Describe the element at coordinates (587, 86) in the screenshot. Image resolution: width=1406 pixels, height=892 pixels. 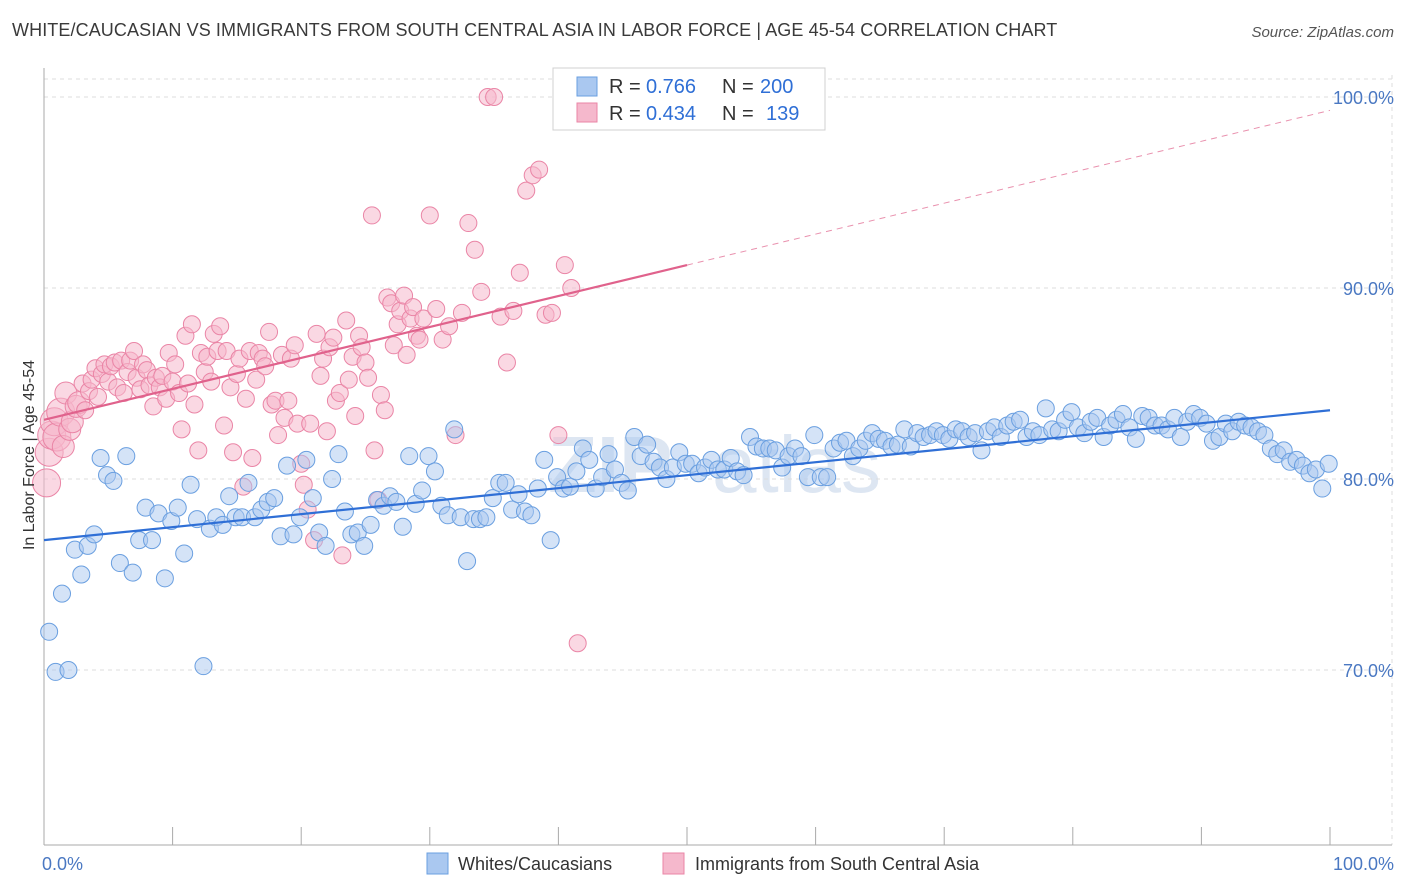
I see `stats-legend-blue-swatch` at that location.